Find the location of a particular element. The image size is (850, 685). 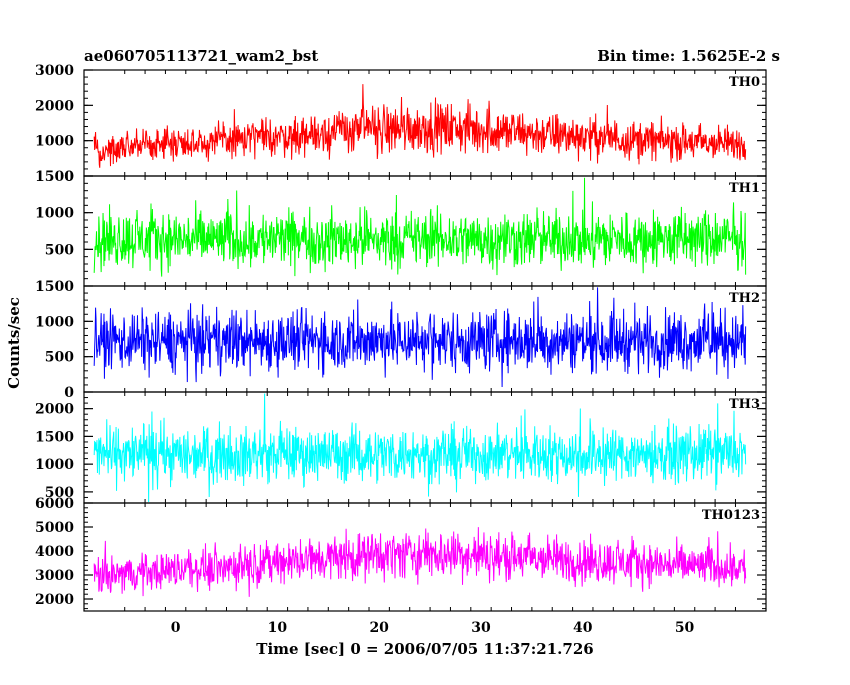

panel-frame-th0123 is located at coordinates (425, 557).